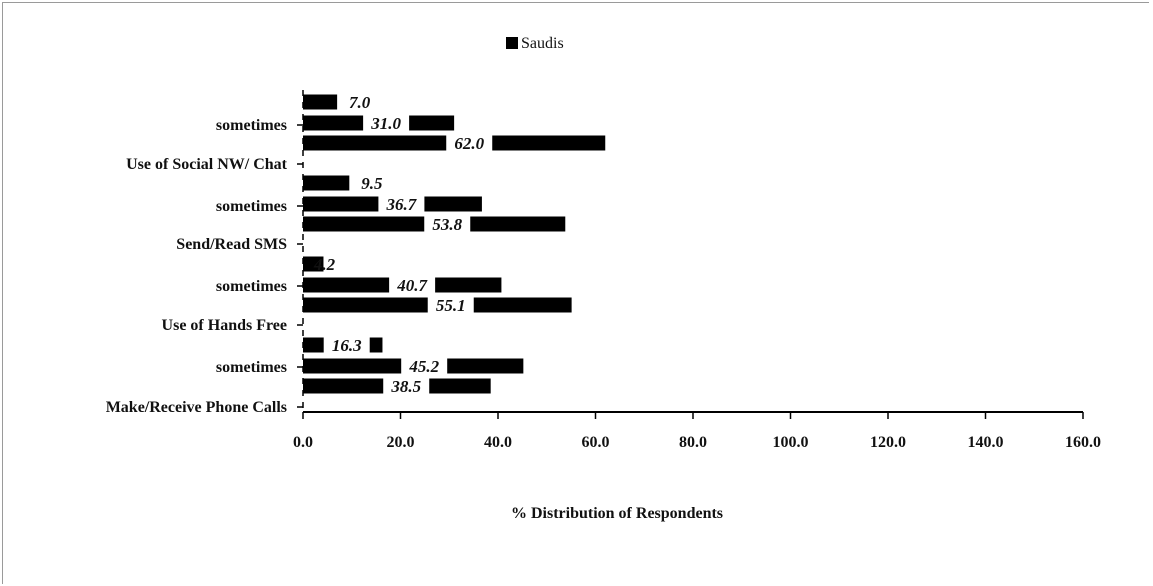 The width and height of the screenshot is (1153, 586). What do you see at coordinates (401, 442) in the screenshot?
I see `x-tick-label: 20.0` at bounding box center [401, 442].